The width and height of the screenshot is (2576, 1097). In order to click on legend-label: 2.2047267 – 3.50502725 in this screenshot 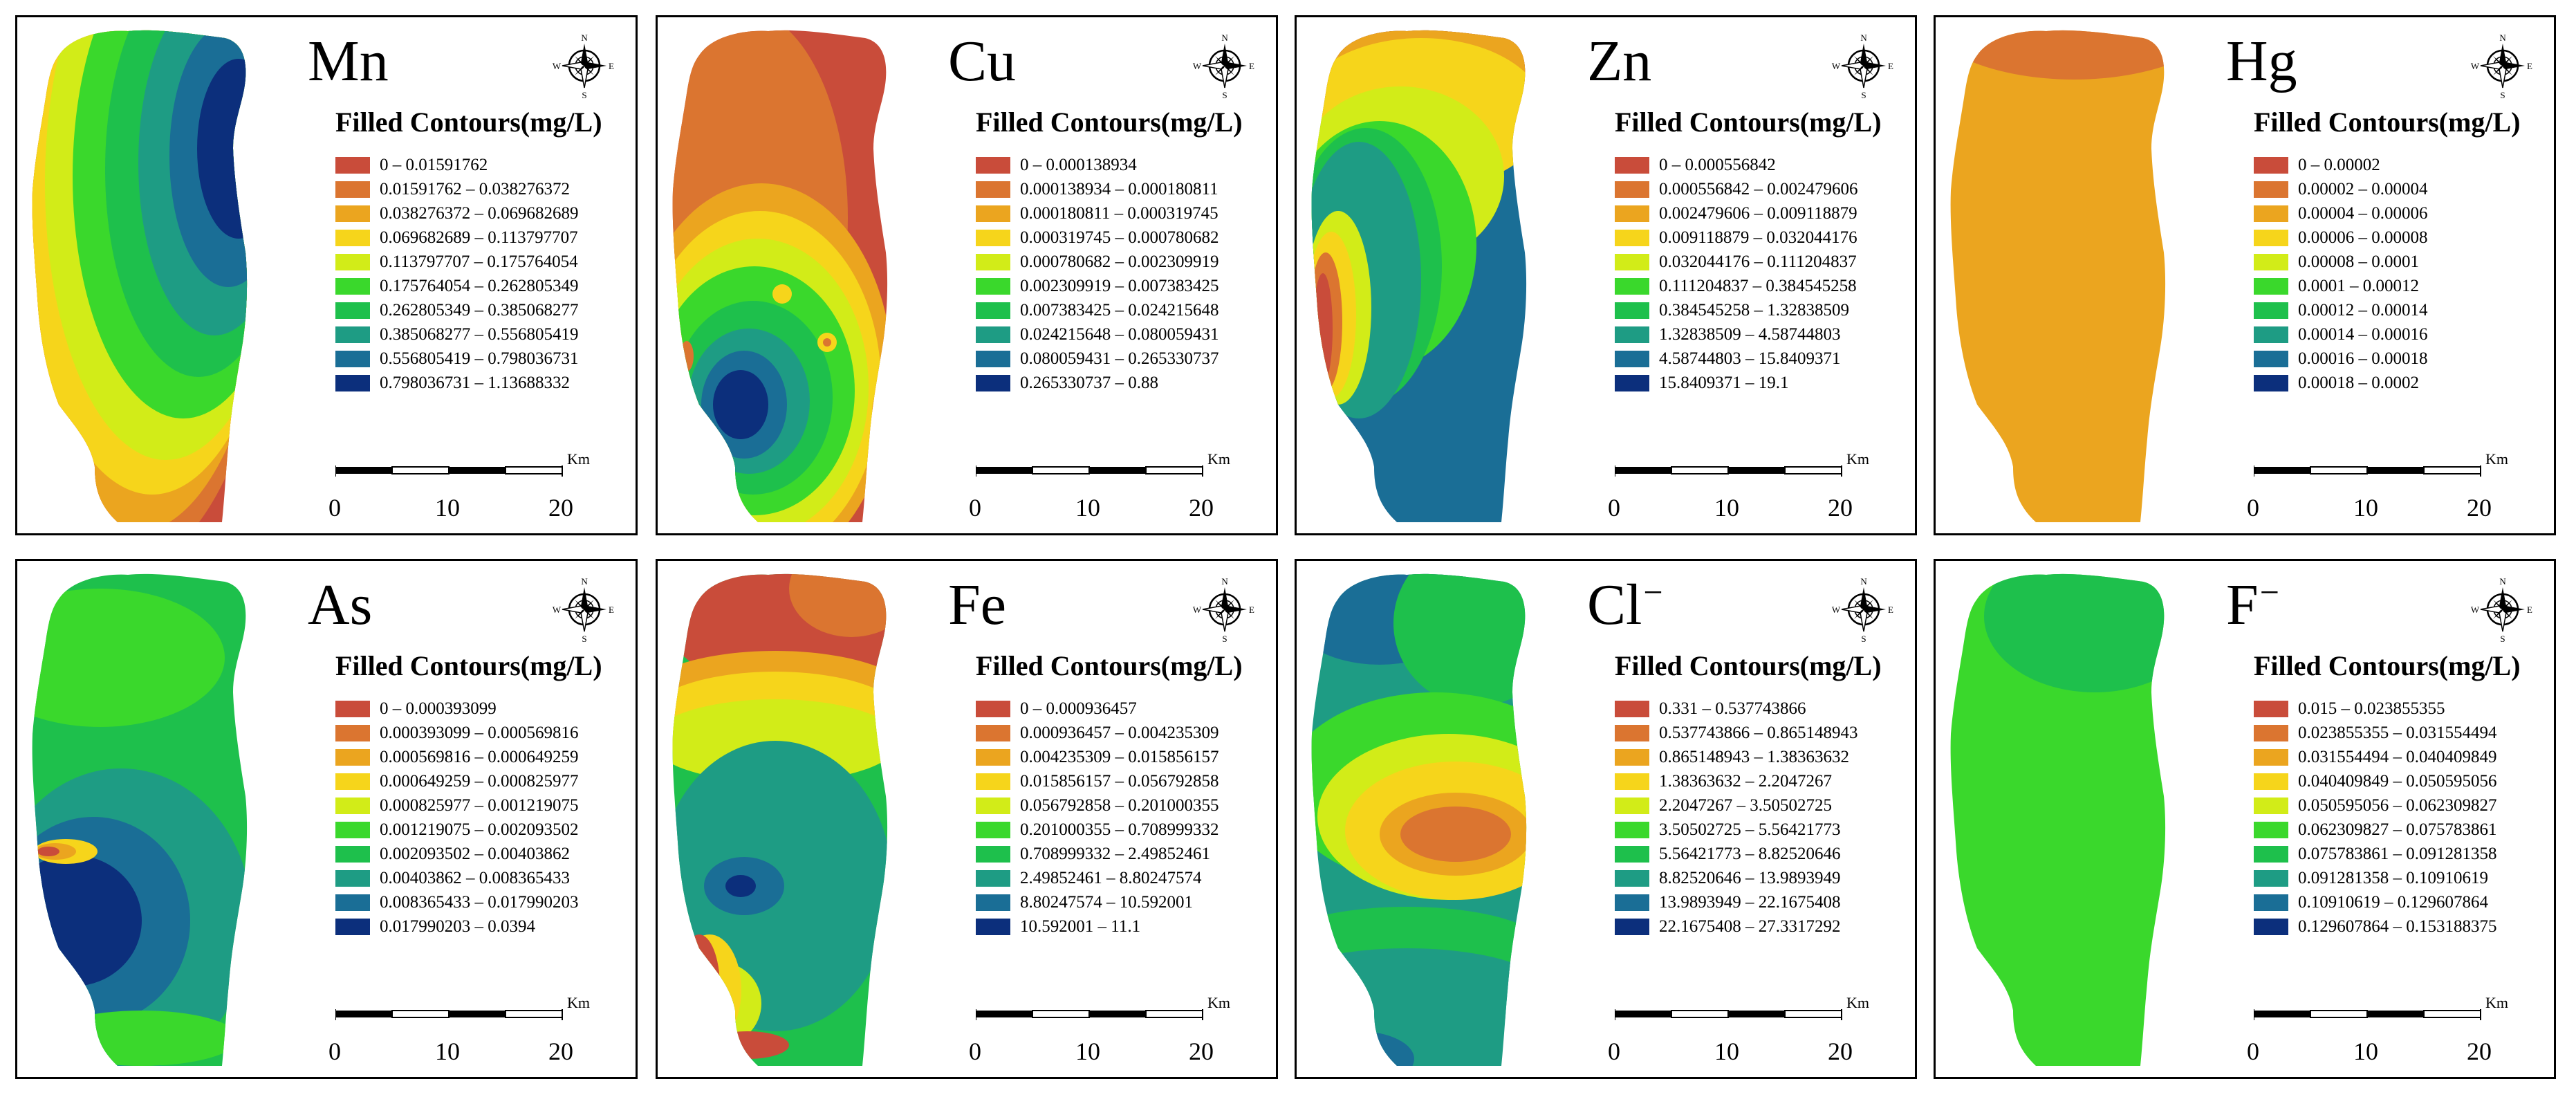, I will do `click(1746, 805)`.